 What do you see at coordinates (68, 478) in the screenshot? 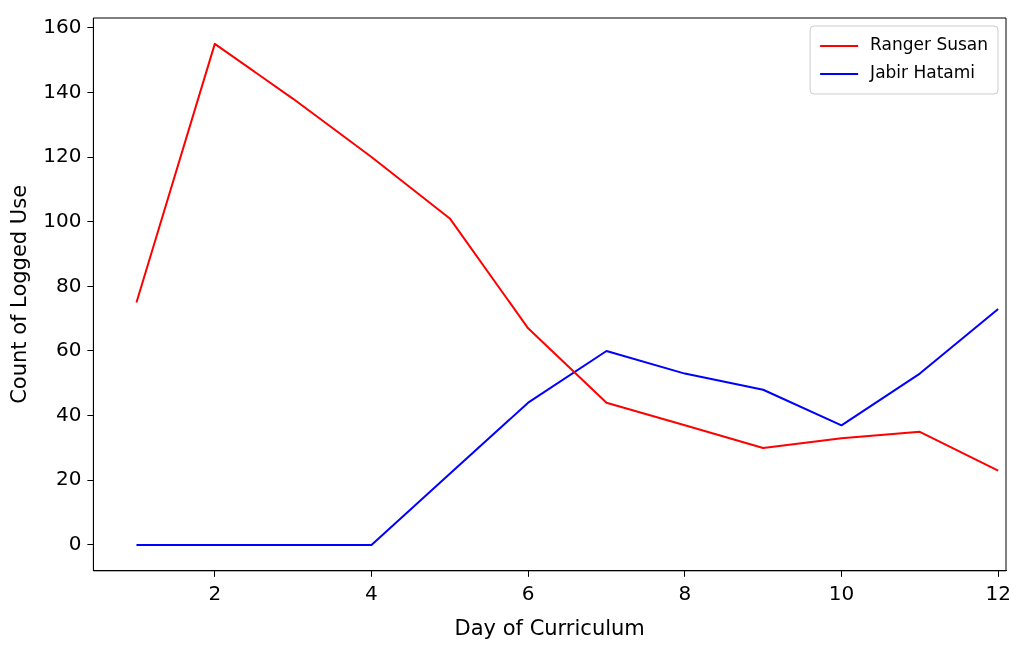
I see `y-tick-label: 20` at bounding box center [68, 478].